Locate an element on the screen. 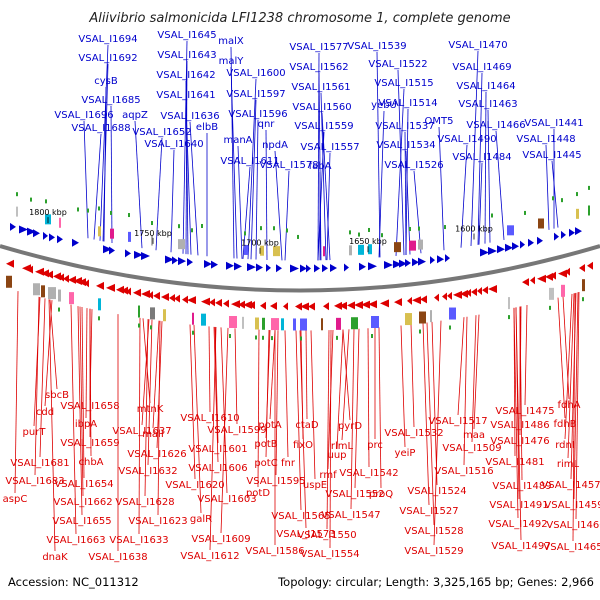 The image size is (600, 600). forward-gene-label: VSAL_I1640 is located at coordinates (173, 144).